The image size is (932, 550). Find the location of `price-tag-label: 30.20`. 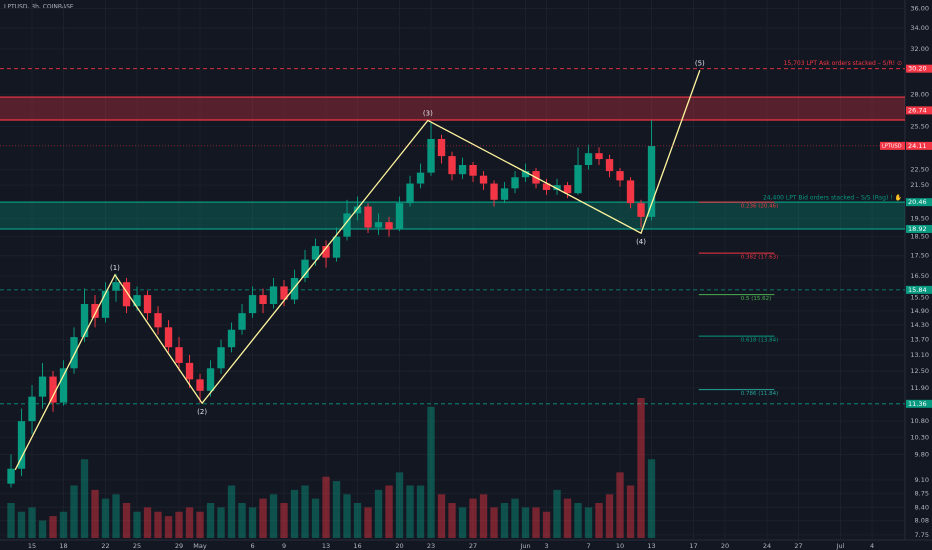

price-tag-label: 30.20 is located at coordinates (917, 69).